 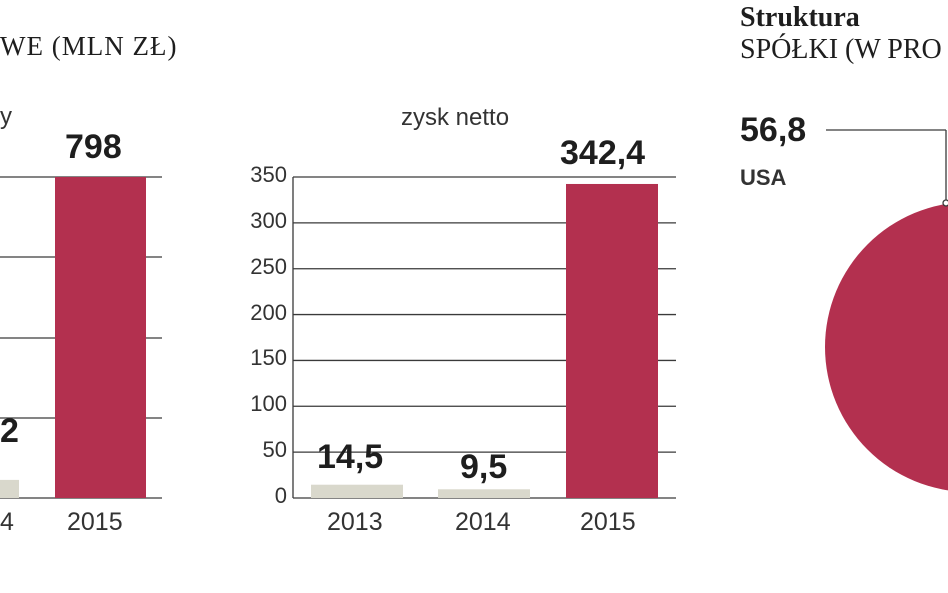 I want to click on chart2-ytick-label: 250, so click(x=268, y=266).